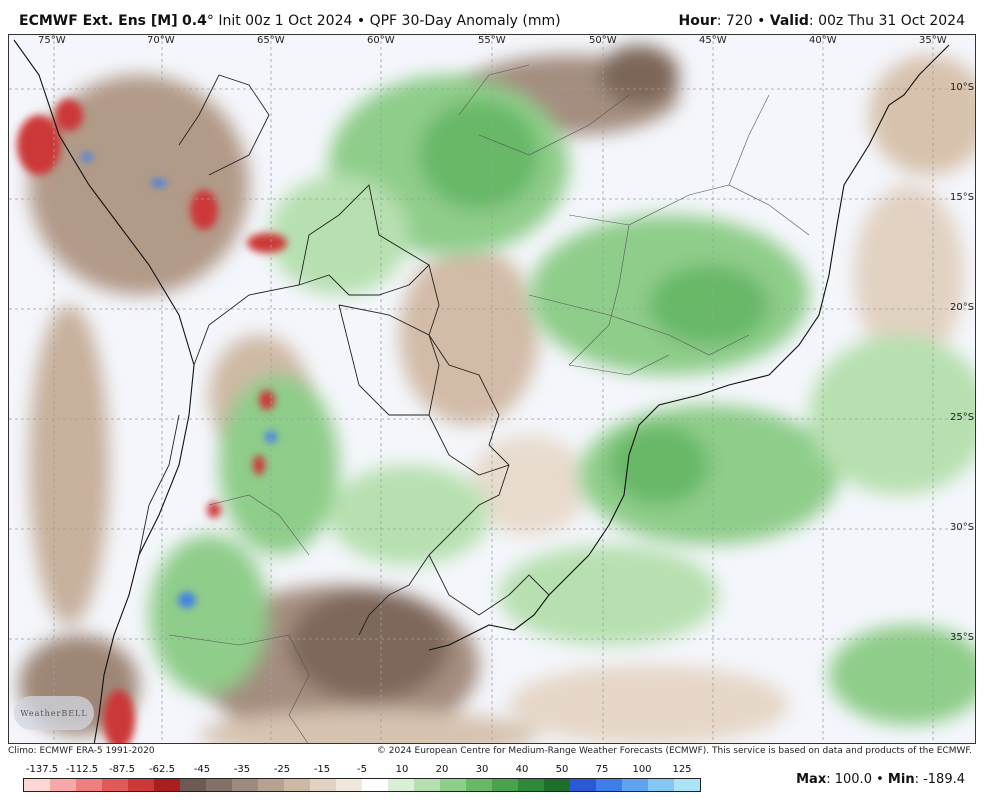 The image size is (984, 808). Describe the element at coordinates (98, 21) in the screenshot. I see `model-name: ECMWF Ext. Ens [M]` at that location.